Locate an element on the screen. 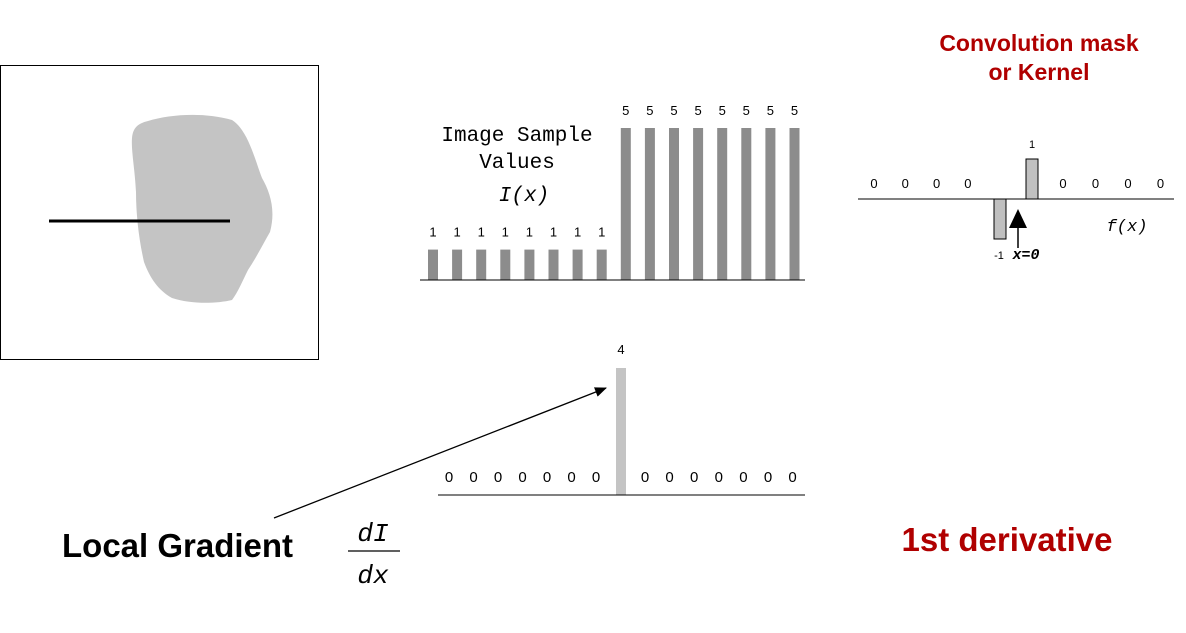 The width and height of the screenshot is (1186, 633). kernel-pos-bar is located at coordinates (1032, 179).